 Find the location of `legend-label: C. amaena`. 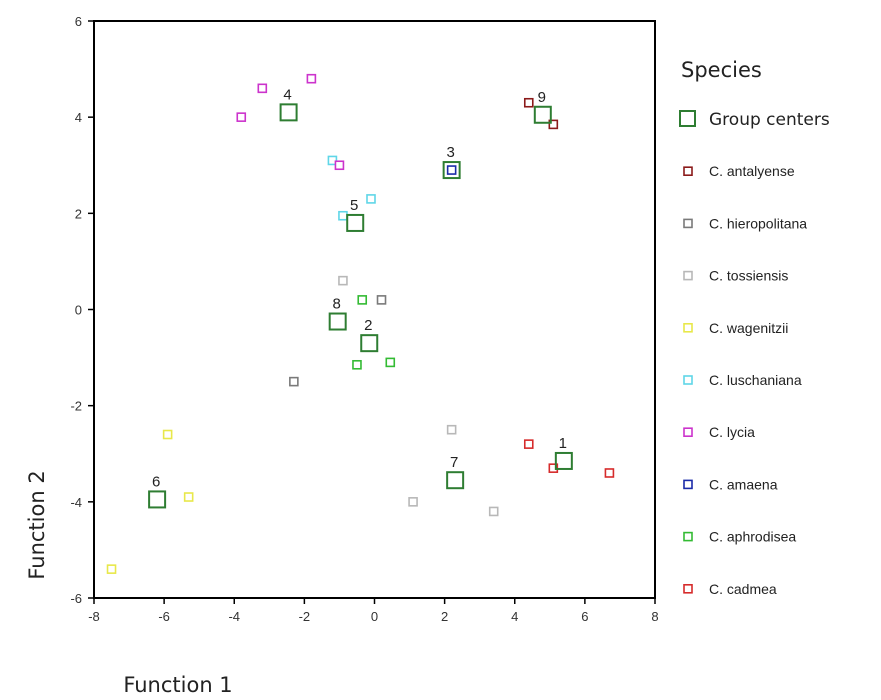

legend-label: C. amaena is located at coordinates (743, 484).